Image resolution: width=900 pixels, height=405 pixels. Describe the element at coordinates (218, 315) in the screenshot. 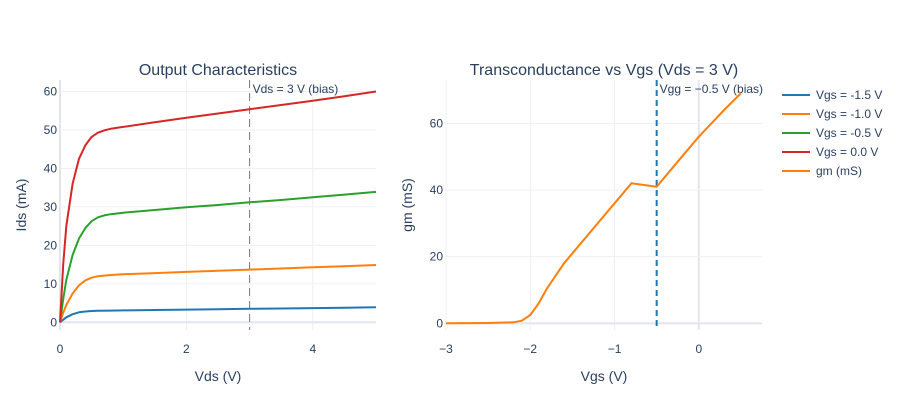

I see `series-line-vgs-1-5-v` at that location.